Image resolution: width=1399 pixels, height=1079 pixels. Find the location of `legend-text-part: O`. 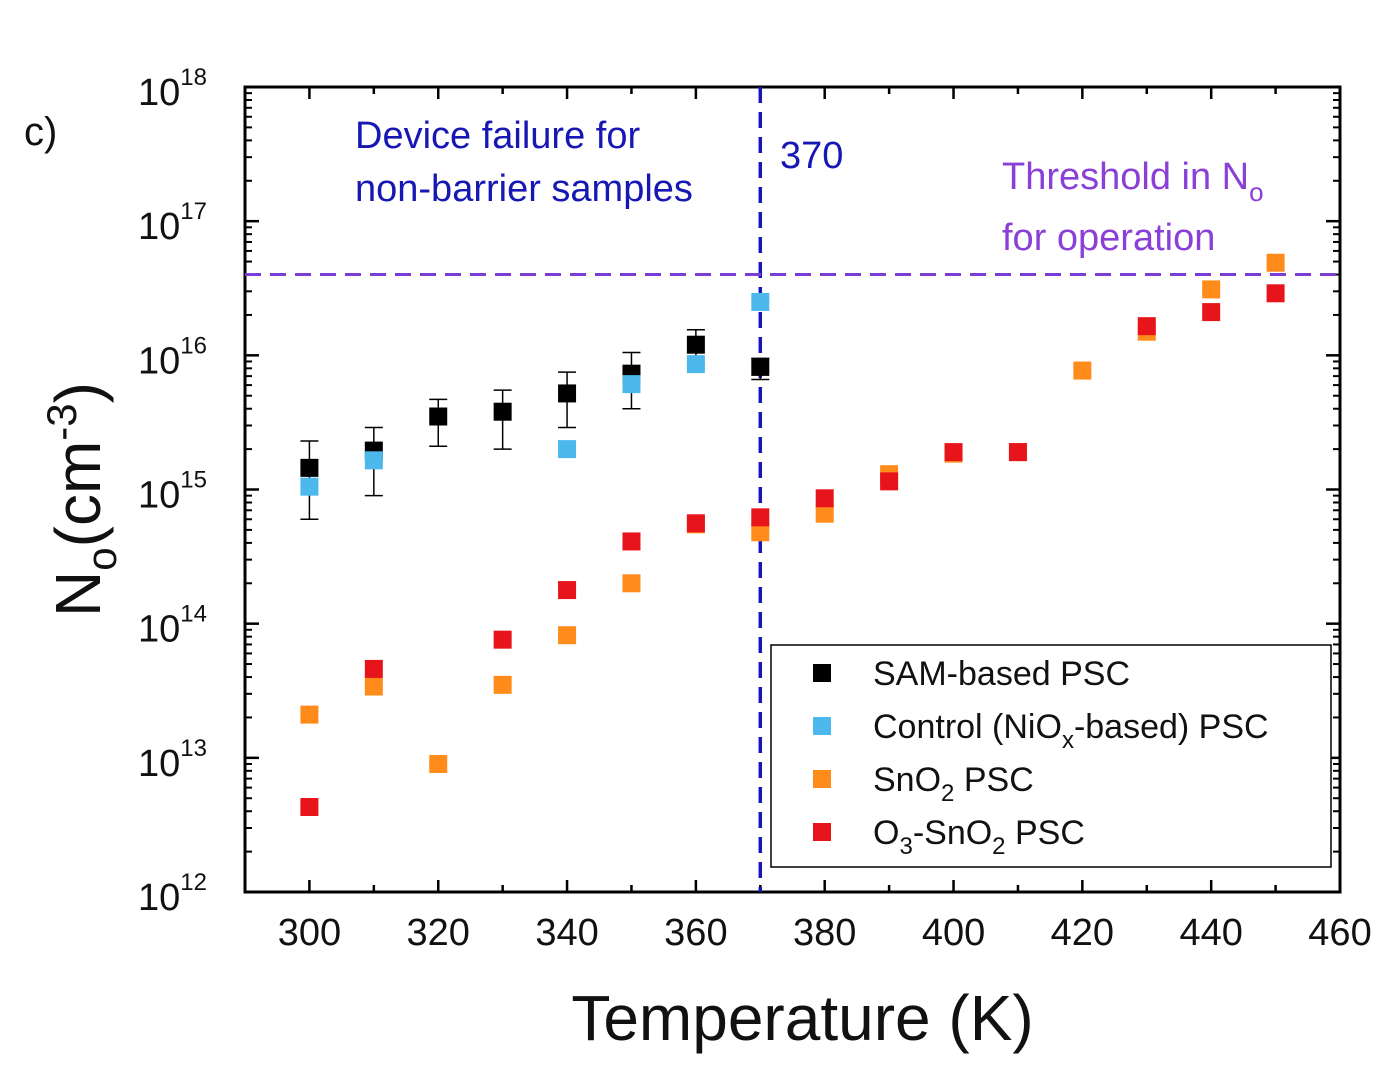

legend-text-part: O is located at coordinates (886, 833).